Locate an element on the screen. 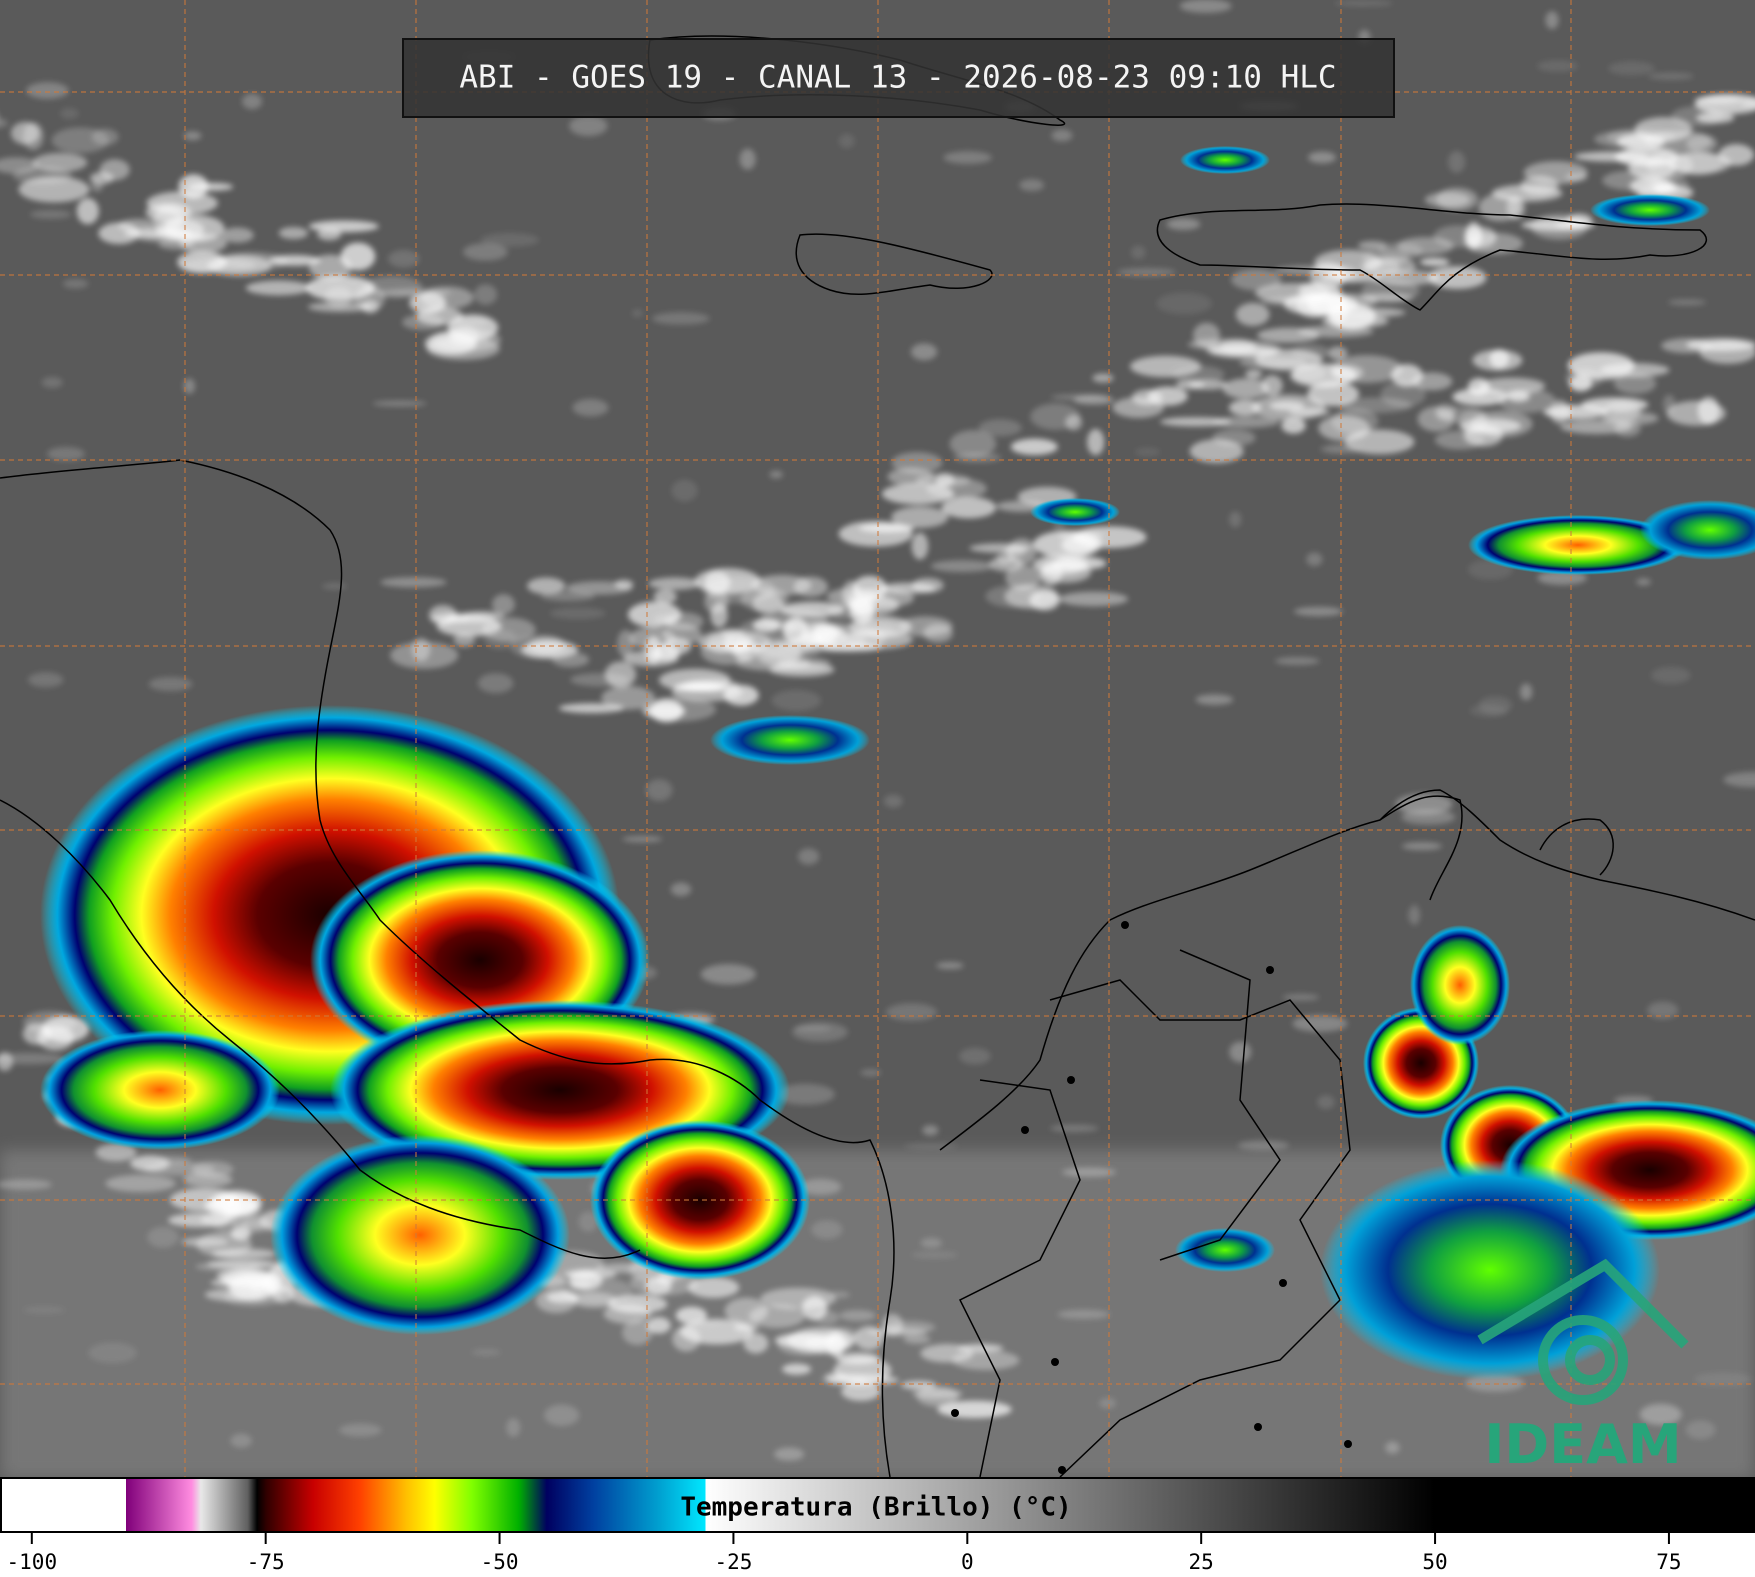 The width and height of the screenshot is (1755, 1577). title-box is located at coordinates (898, 78).